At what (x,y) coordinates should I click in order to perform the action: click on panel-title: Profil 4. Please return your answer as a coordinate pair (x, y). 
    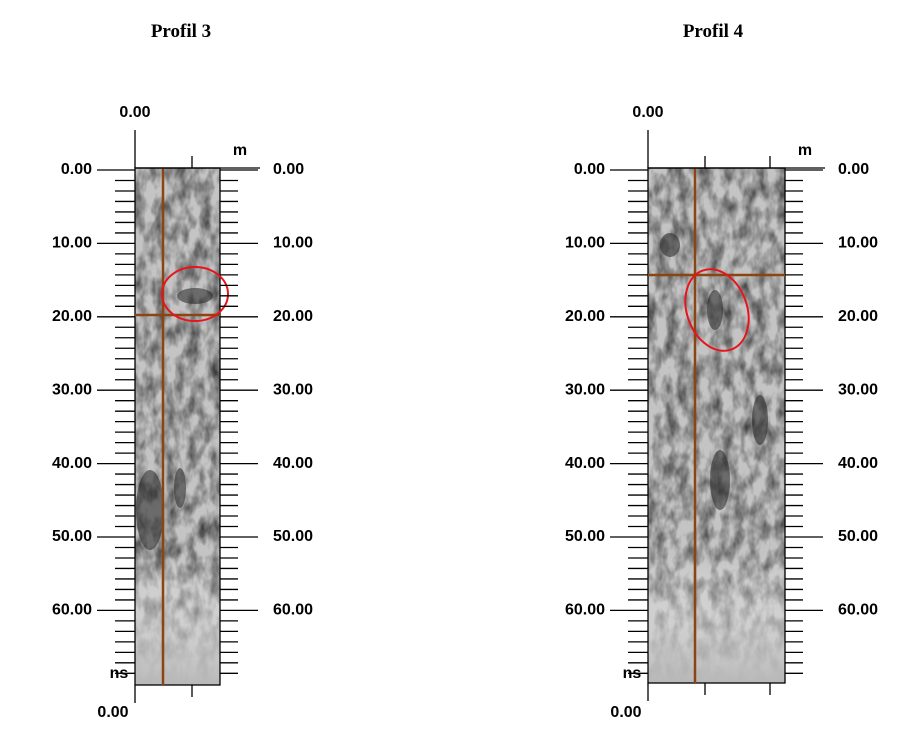
    Looking at the image, I should click on (713, 31).